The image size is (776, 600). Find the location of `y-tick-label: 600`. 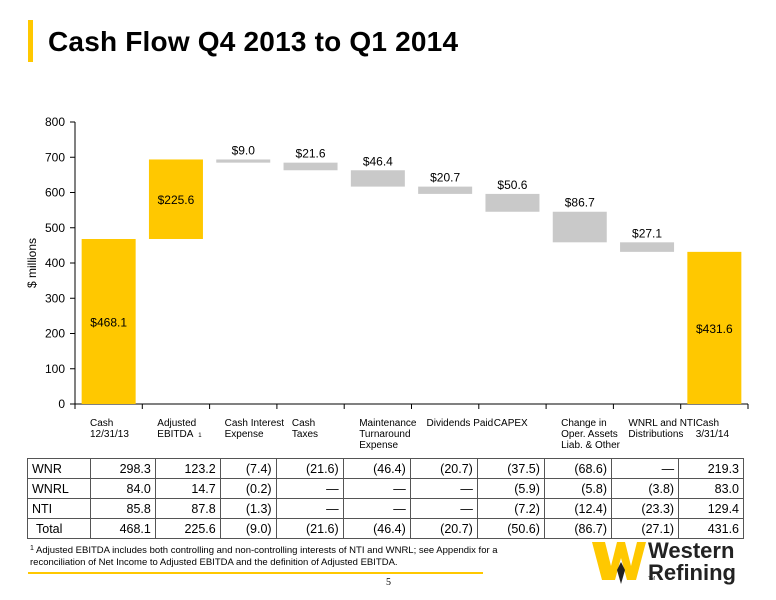

y-tick-label: 600 is located at coordinates (55, 193).